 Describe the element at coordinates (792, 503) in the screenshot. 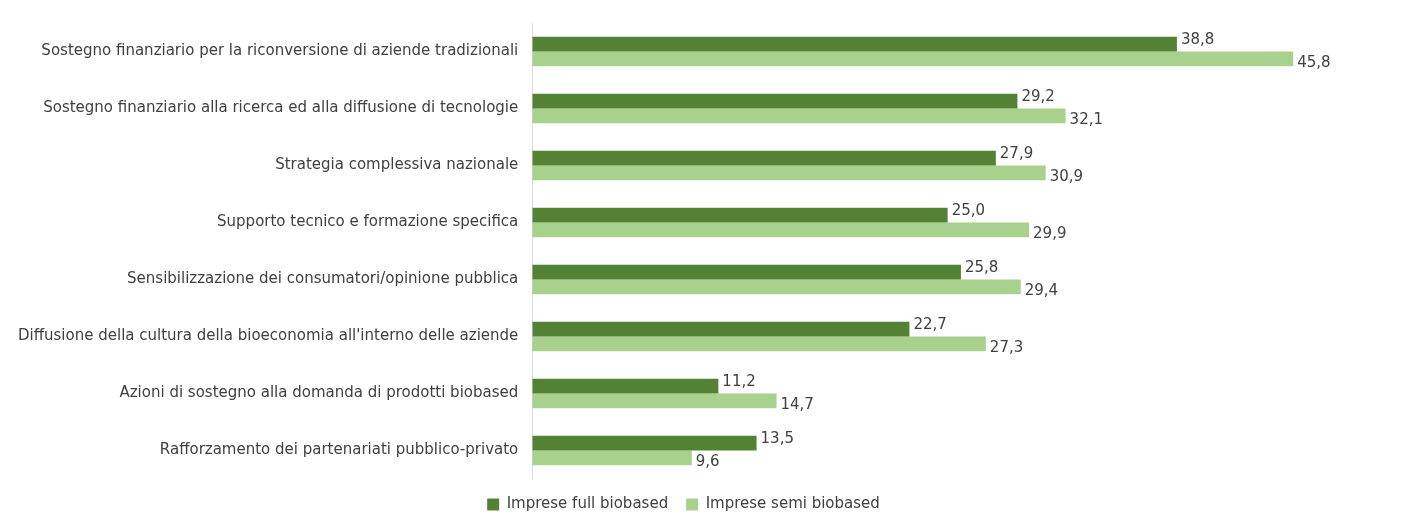

I see `legend-label: Imprese semi biobased` at that location.